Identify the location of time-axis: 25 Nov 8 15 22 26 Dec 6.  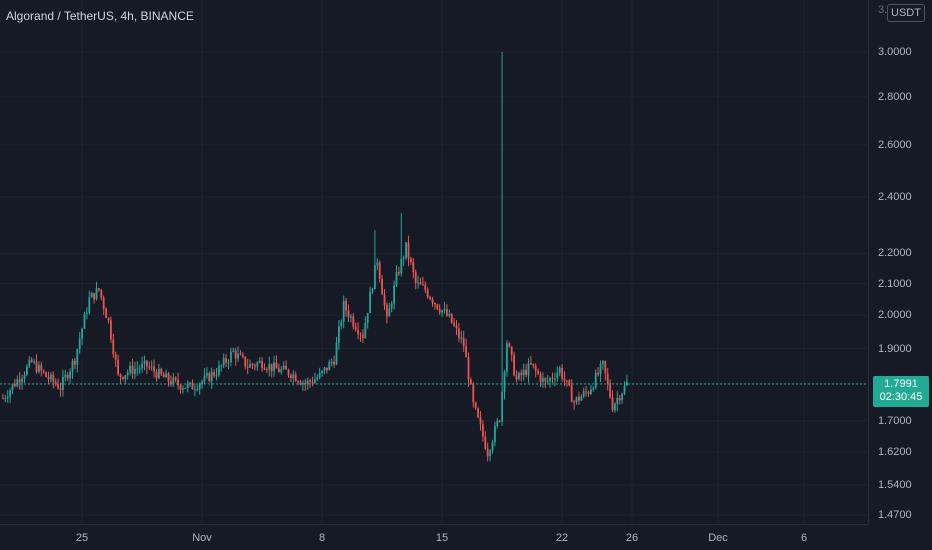
(434, 537).